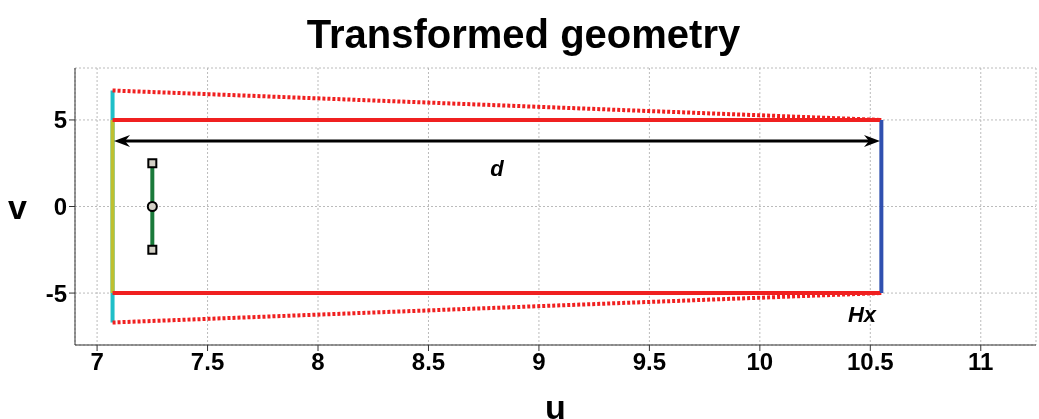  Describe the element at coordinates (428, 362) in the screenshot. I see `x-tick-label: 8.5` at that location.